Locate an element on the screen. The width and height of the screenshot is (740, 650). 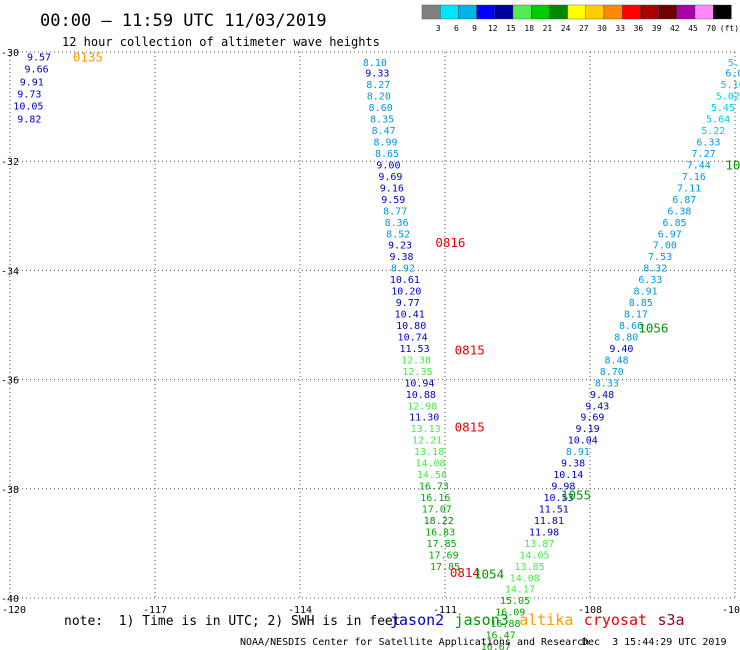
wave-height-value: 10.74 is located at coordinates (413, 337).